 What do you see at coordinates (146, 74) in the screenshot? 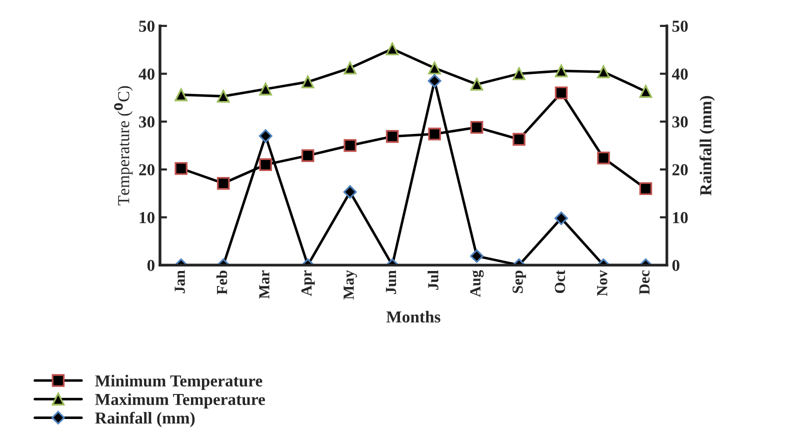
I see `y-tick-label: 40` at bounding box center [146, 74].